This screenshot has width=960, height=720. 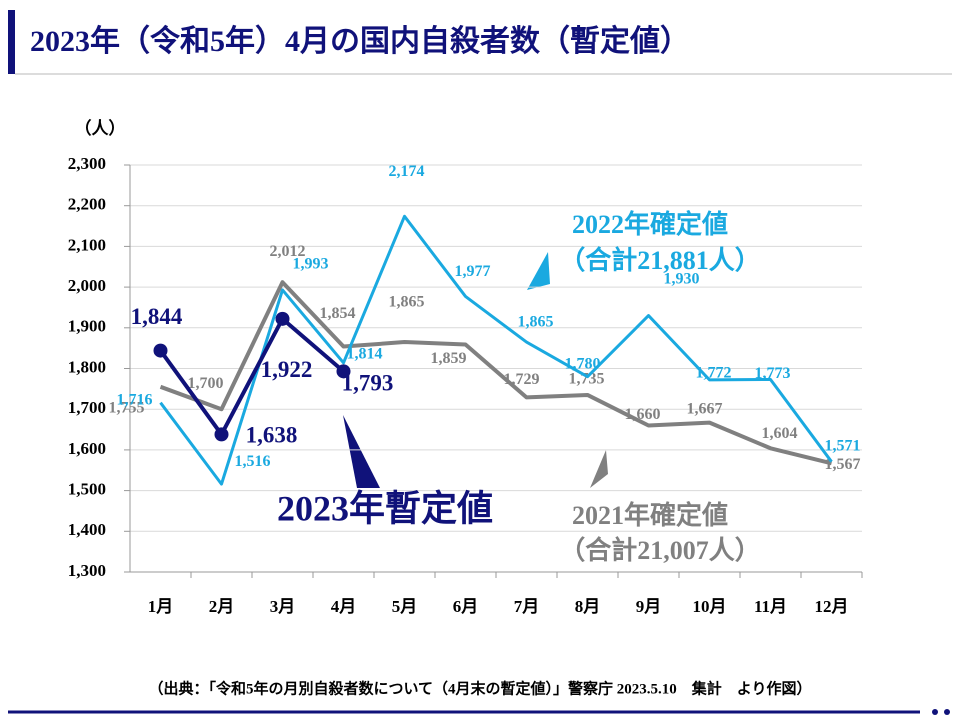 What do you see at coordinates (87, 204) in the screenshot?
I see `y-tick-label: 2,200` at bounding box center [87, 204].